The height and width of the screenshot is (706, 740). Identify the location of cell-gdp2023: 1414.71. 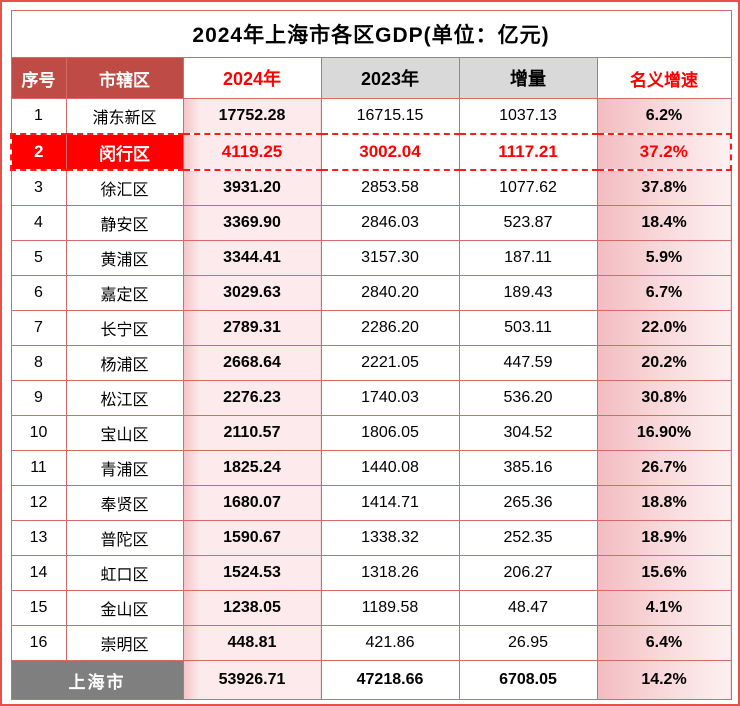
(390, 503).